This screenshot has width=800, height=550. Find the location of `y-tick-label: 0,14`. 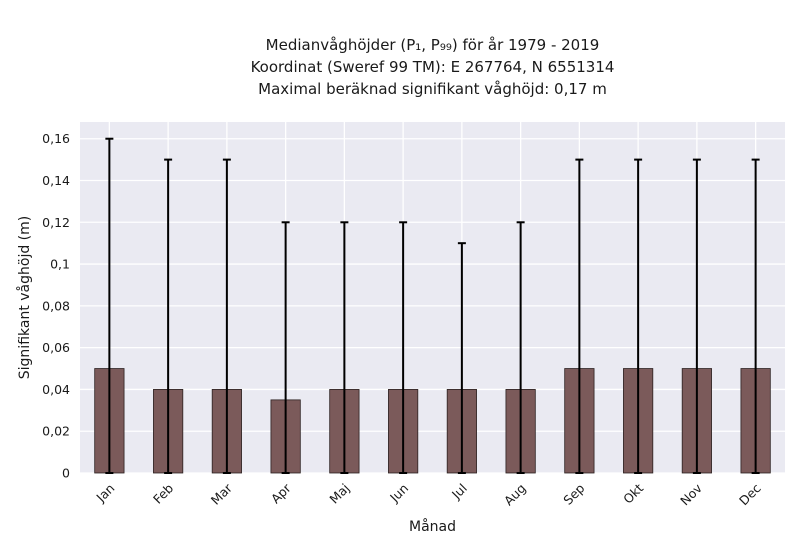

y-tick-label: 0,14 is located at coordinates (56, 180).